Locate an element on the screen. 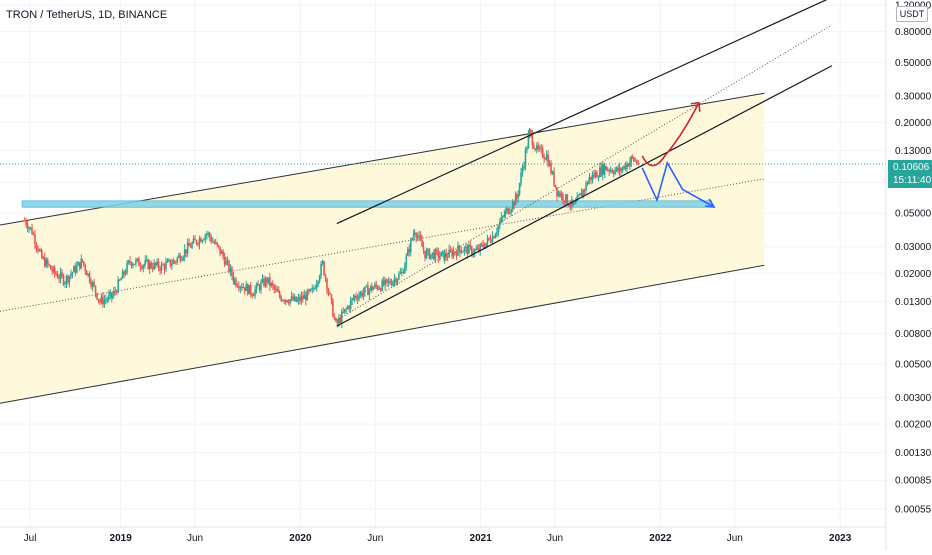  time-axis-label: 2021 is located at coordinates (481, 538).